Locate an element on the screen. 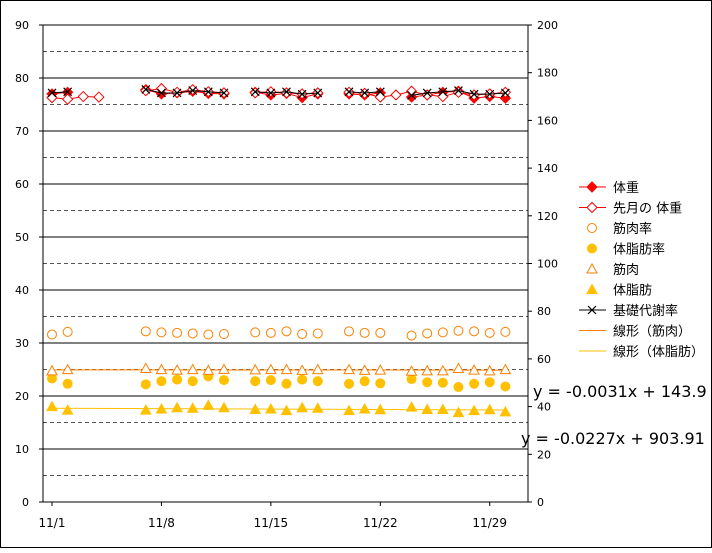 The image size is (712, 553). right-tick-label: 120 is located at coordinates (547, 216).